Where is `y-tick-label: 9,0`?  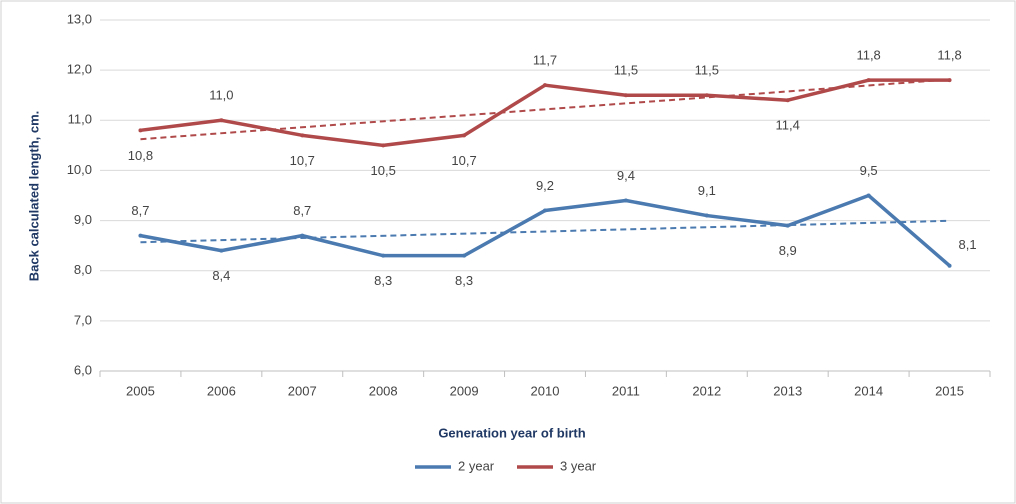
y-tick-label: 9,0 is located at coordinates (83, 219).